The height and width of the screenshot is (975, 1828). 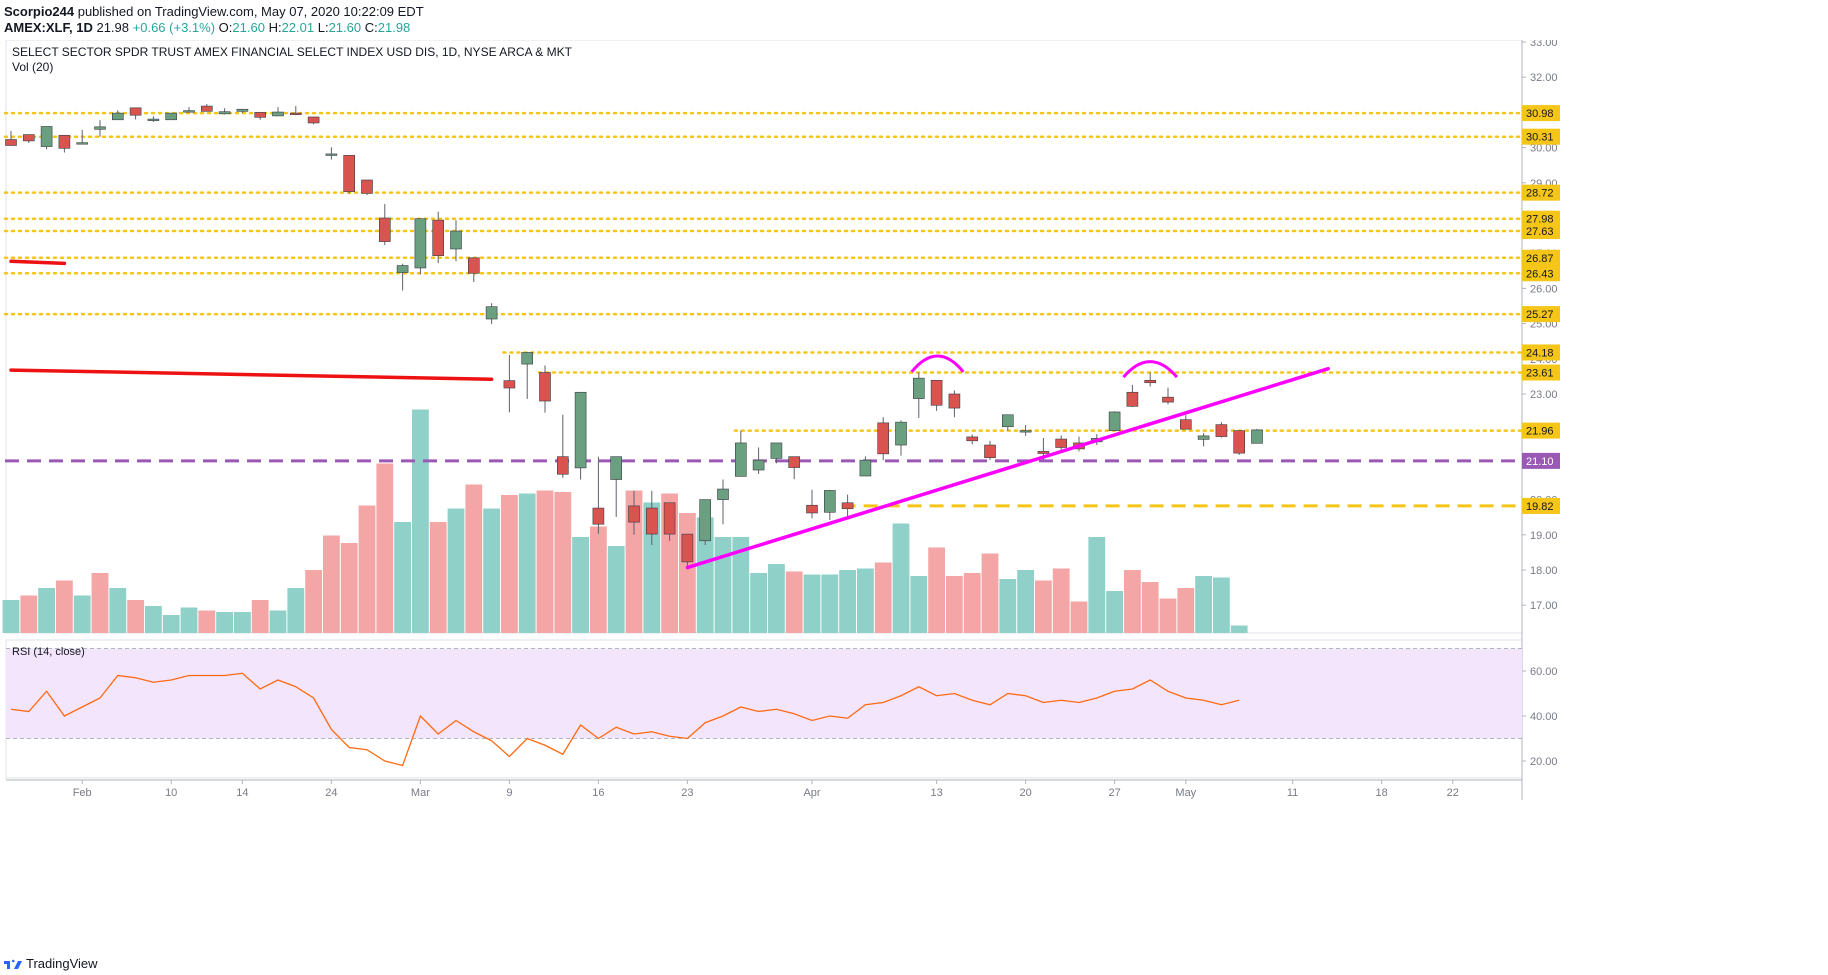 What do you see at coordinates (62, 963) in the screenshot?
I see `tradingview-brand: TradingView` at bounding box center [62, 963].